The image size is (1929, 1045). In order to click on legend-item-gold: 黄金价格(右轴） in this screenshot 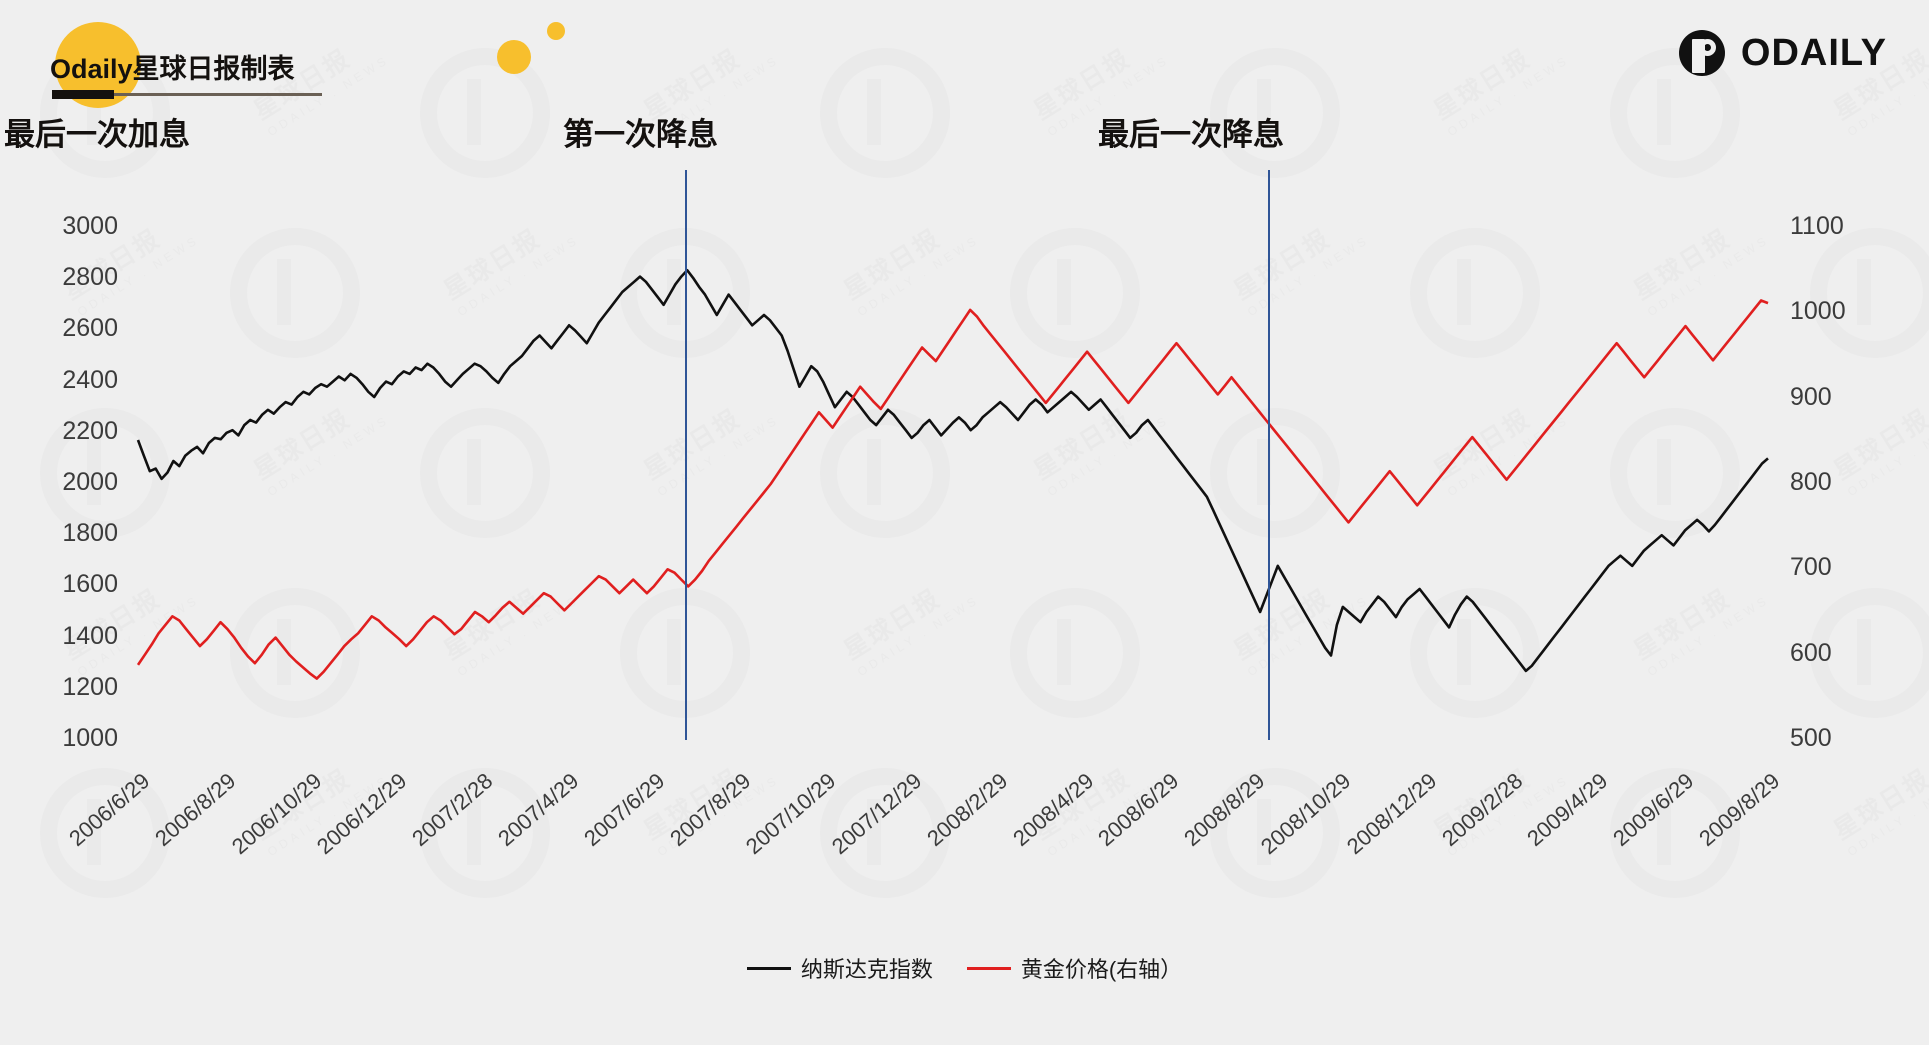, I will do `click(1074, 968)`.